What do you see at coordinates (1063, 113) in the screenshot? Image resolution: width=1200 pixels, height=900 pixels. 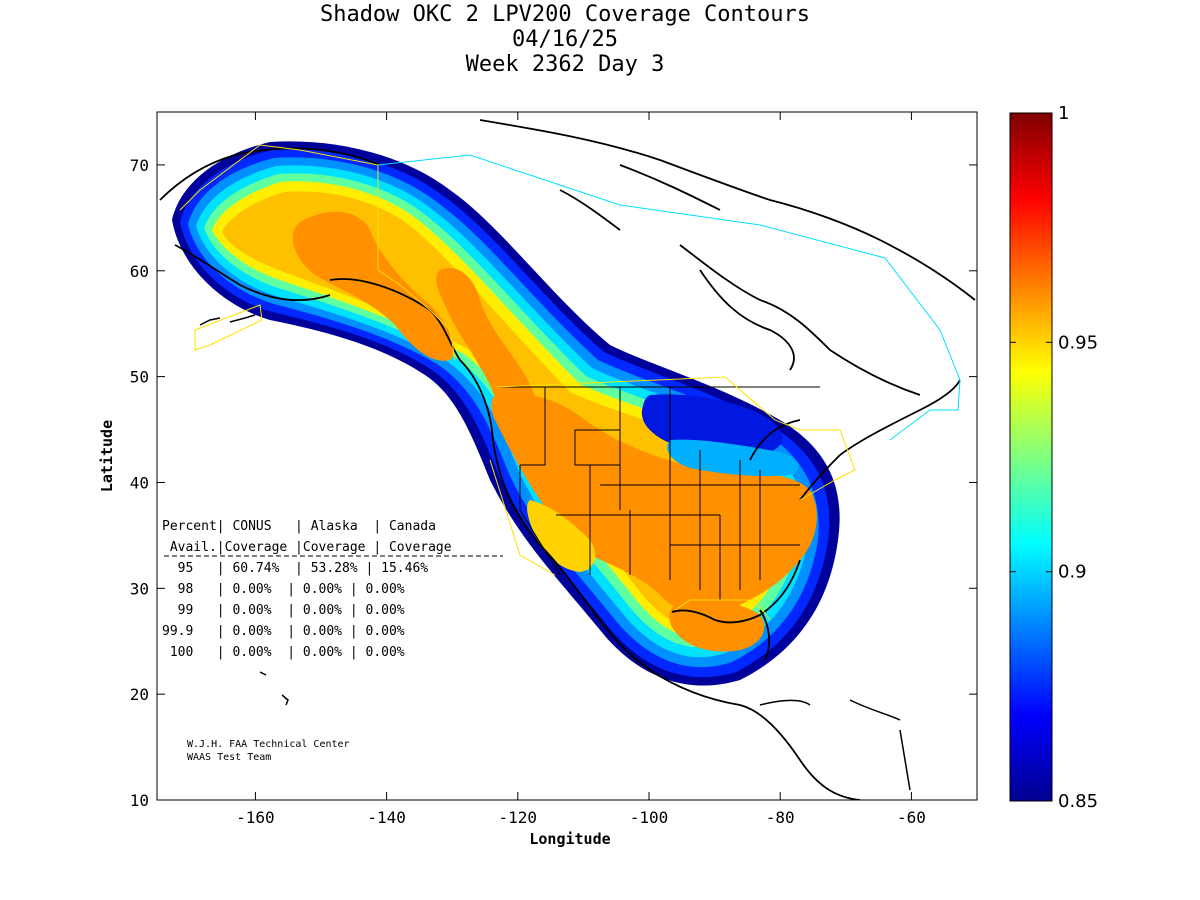 I see `colorbar-tick-label: 1` at bounding box center [1063, 113].